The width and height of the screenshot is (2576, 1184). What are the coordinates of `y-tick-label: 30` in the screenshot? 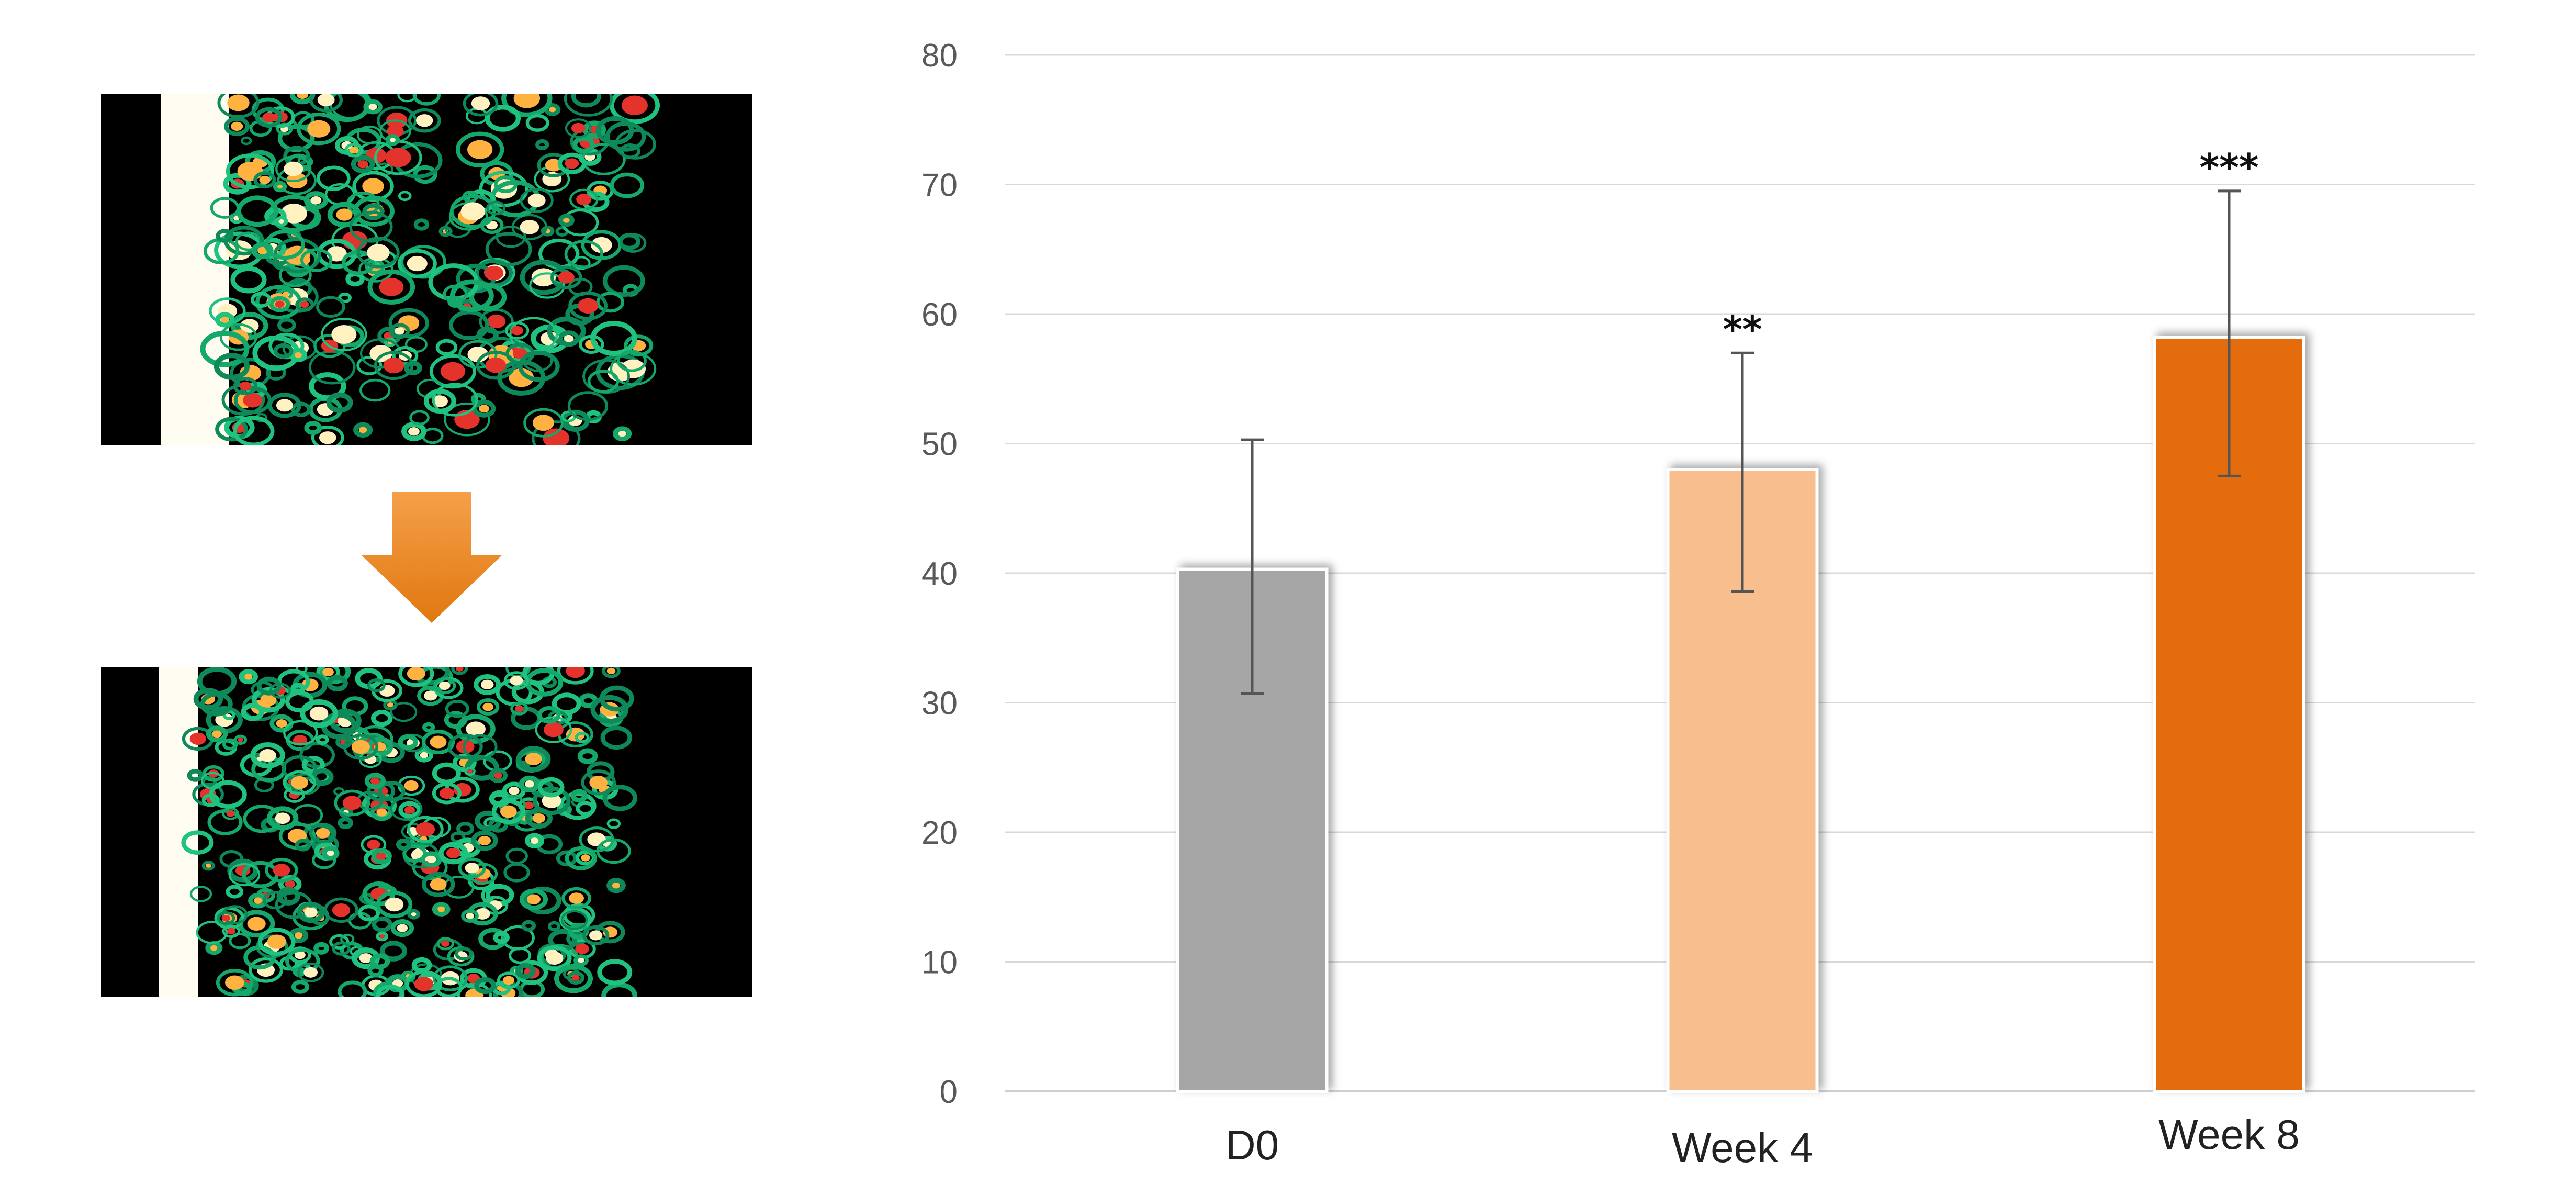 It's located at (939, 704).